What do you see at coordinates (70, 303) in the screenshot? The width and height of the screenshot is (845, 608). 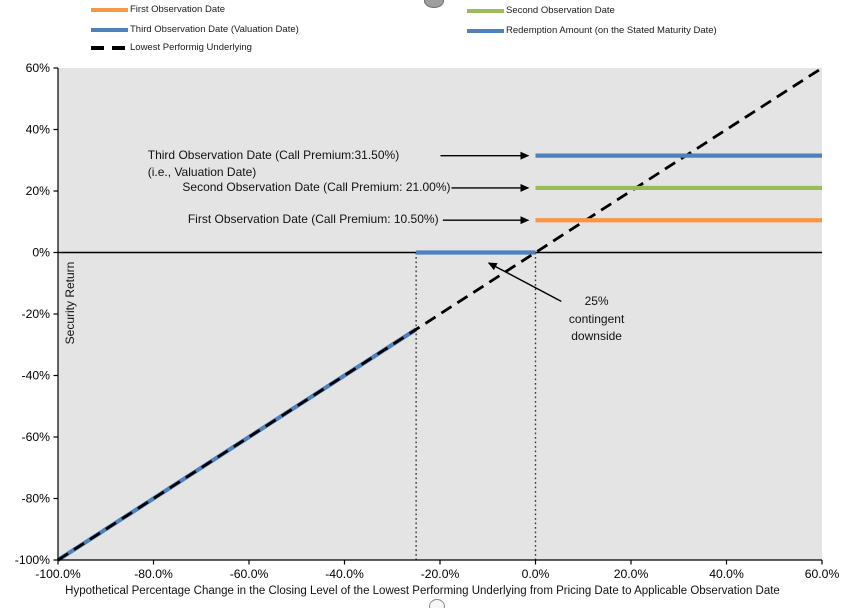 I see `y-axis-title: Security Return` at bounding box center [70, 303].